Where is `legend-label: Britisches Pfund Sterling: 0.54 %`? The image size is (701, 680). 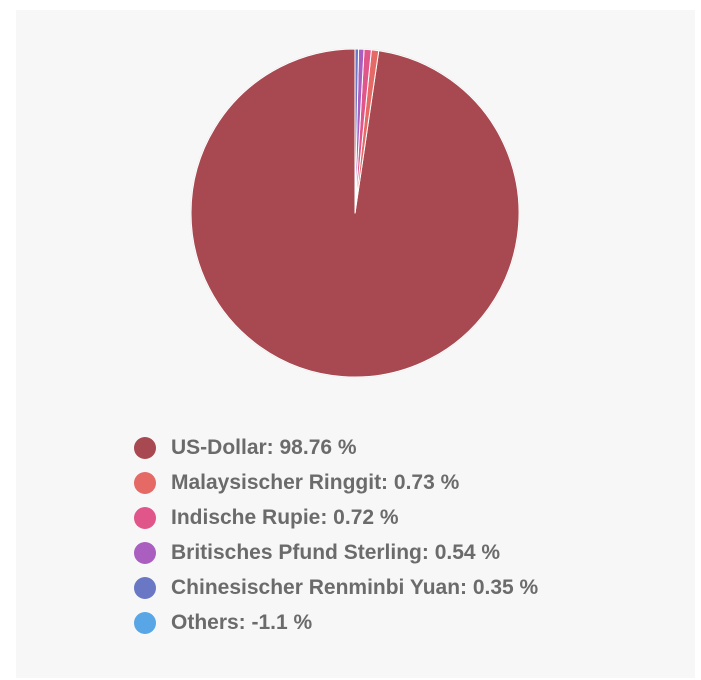
legend-label: Britisches Pfund Sterling: 0.54 % is located at coordinates (336, 552).